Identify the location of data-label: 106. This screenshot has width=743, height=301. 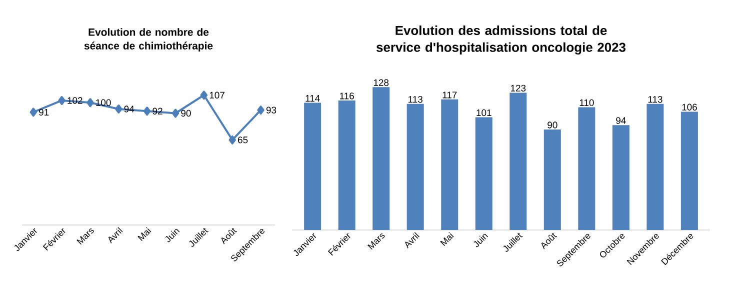
(689, 107).